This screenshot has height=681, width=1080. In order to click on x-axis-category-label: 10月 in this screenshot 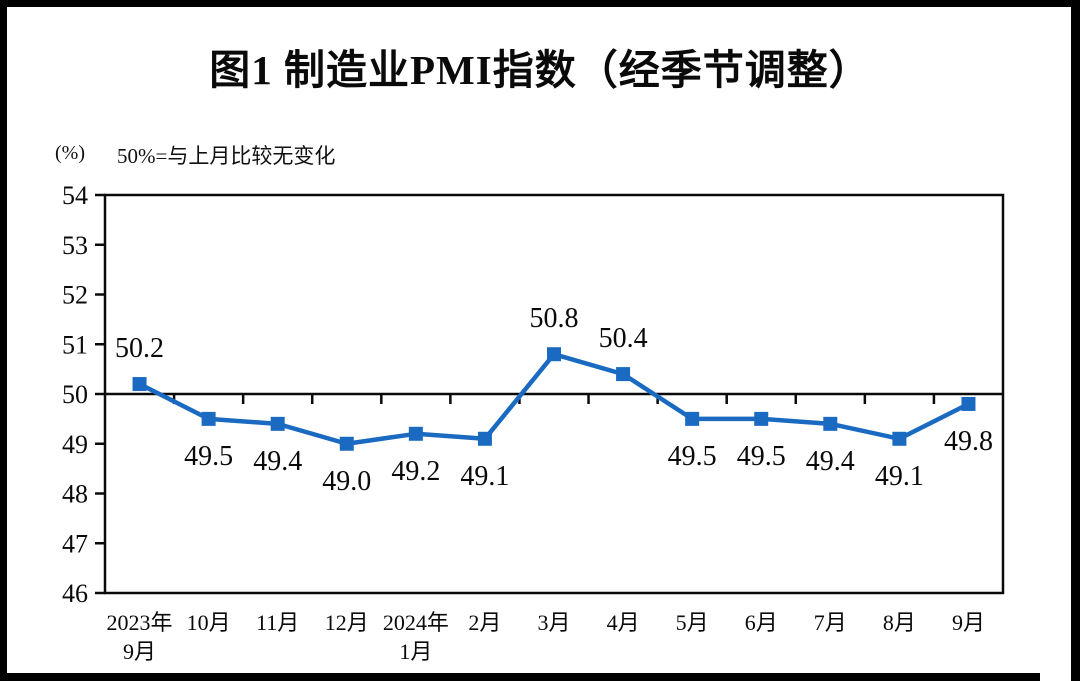, I will do `click(209, 622)`.